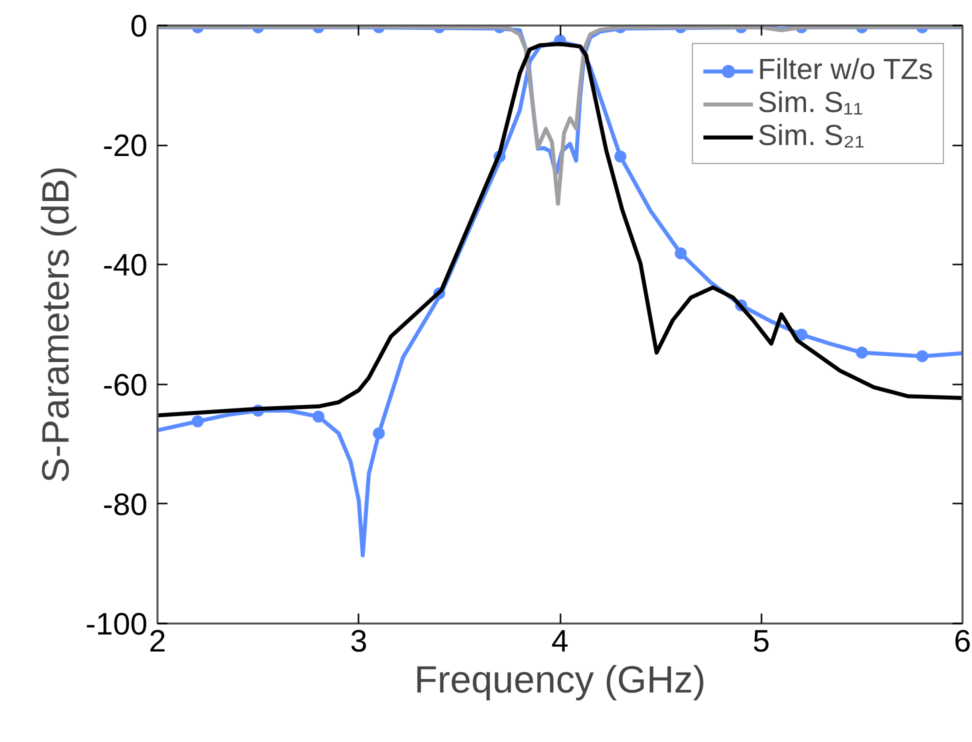 This screenshot has width=972, height=742. What do you see at coordinates (125, 265) in the screenshot?
I see `y-tick-label: -40` at bounding box center [125, 265].